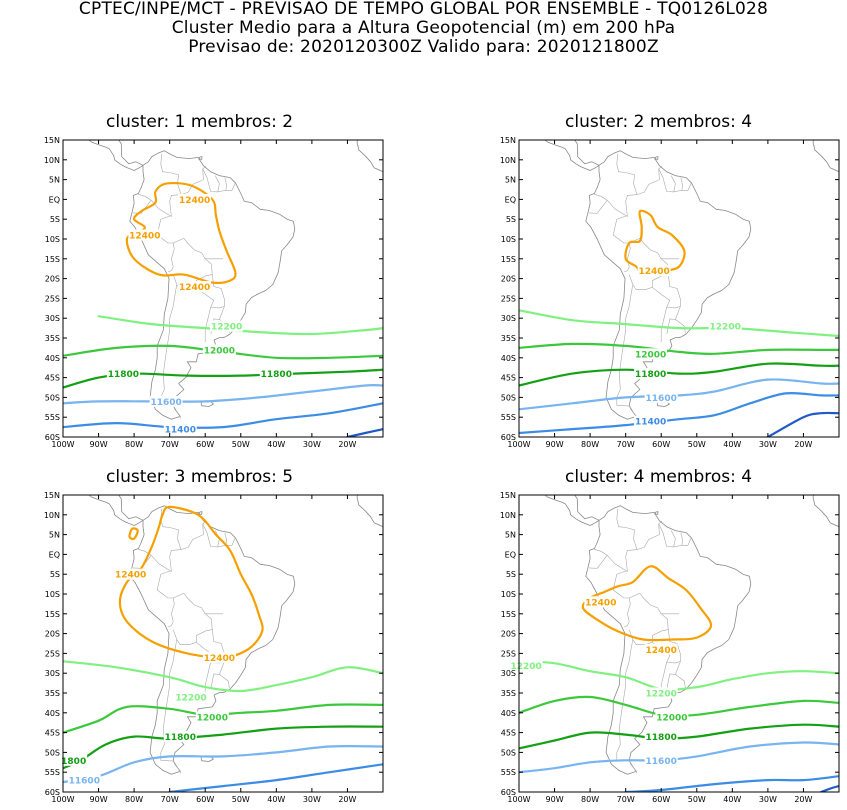 The image size is (847, 810). Describe the element at coordinates (659, 122) in the screenshot. I see `panel-2-title: cluster: 2 membros: 4` at that location.